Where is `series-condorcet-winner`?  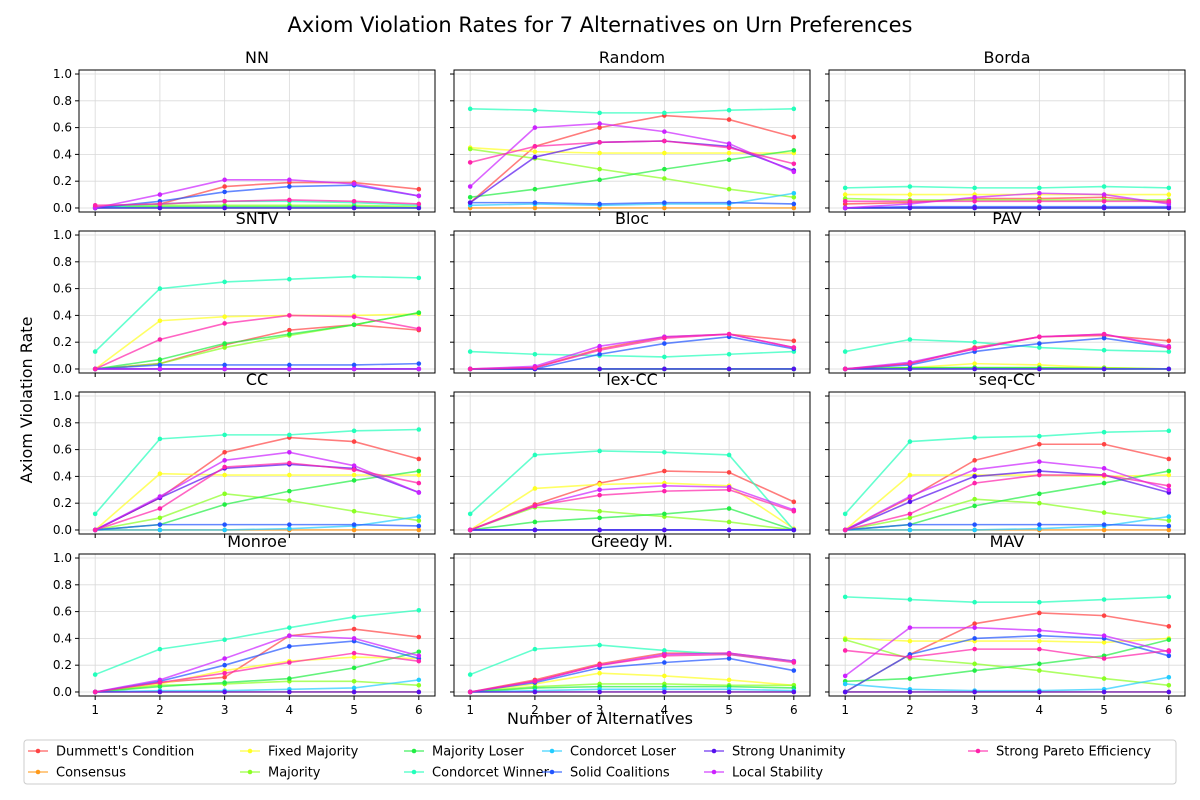
series-condorcet-winner is located at coordinates (1007, 599).